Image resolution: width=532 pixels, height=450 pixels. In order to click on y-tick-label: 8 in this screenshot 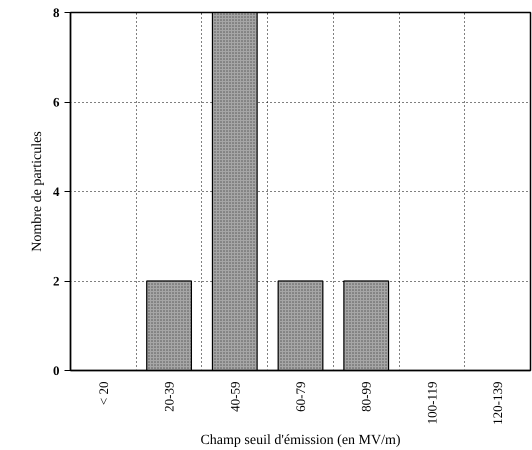, I will do `click(56, 12)`.